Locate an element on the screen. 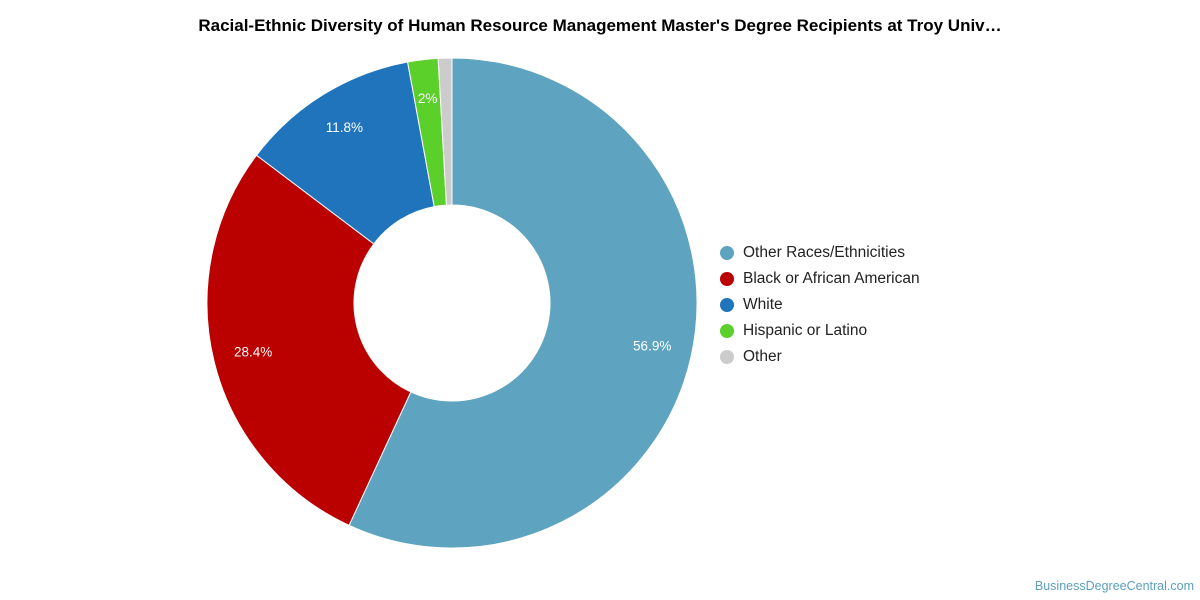 The width and height of the screenshot is (1200, 600). slice-black-or-african-american is located at coordinates (309, 340).